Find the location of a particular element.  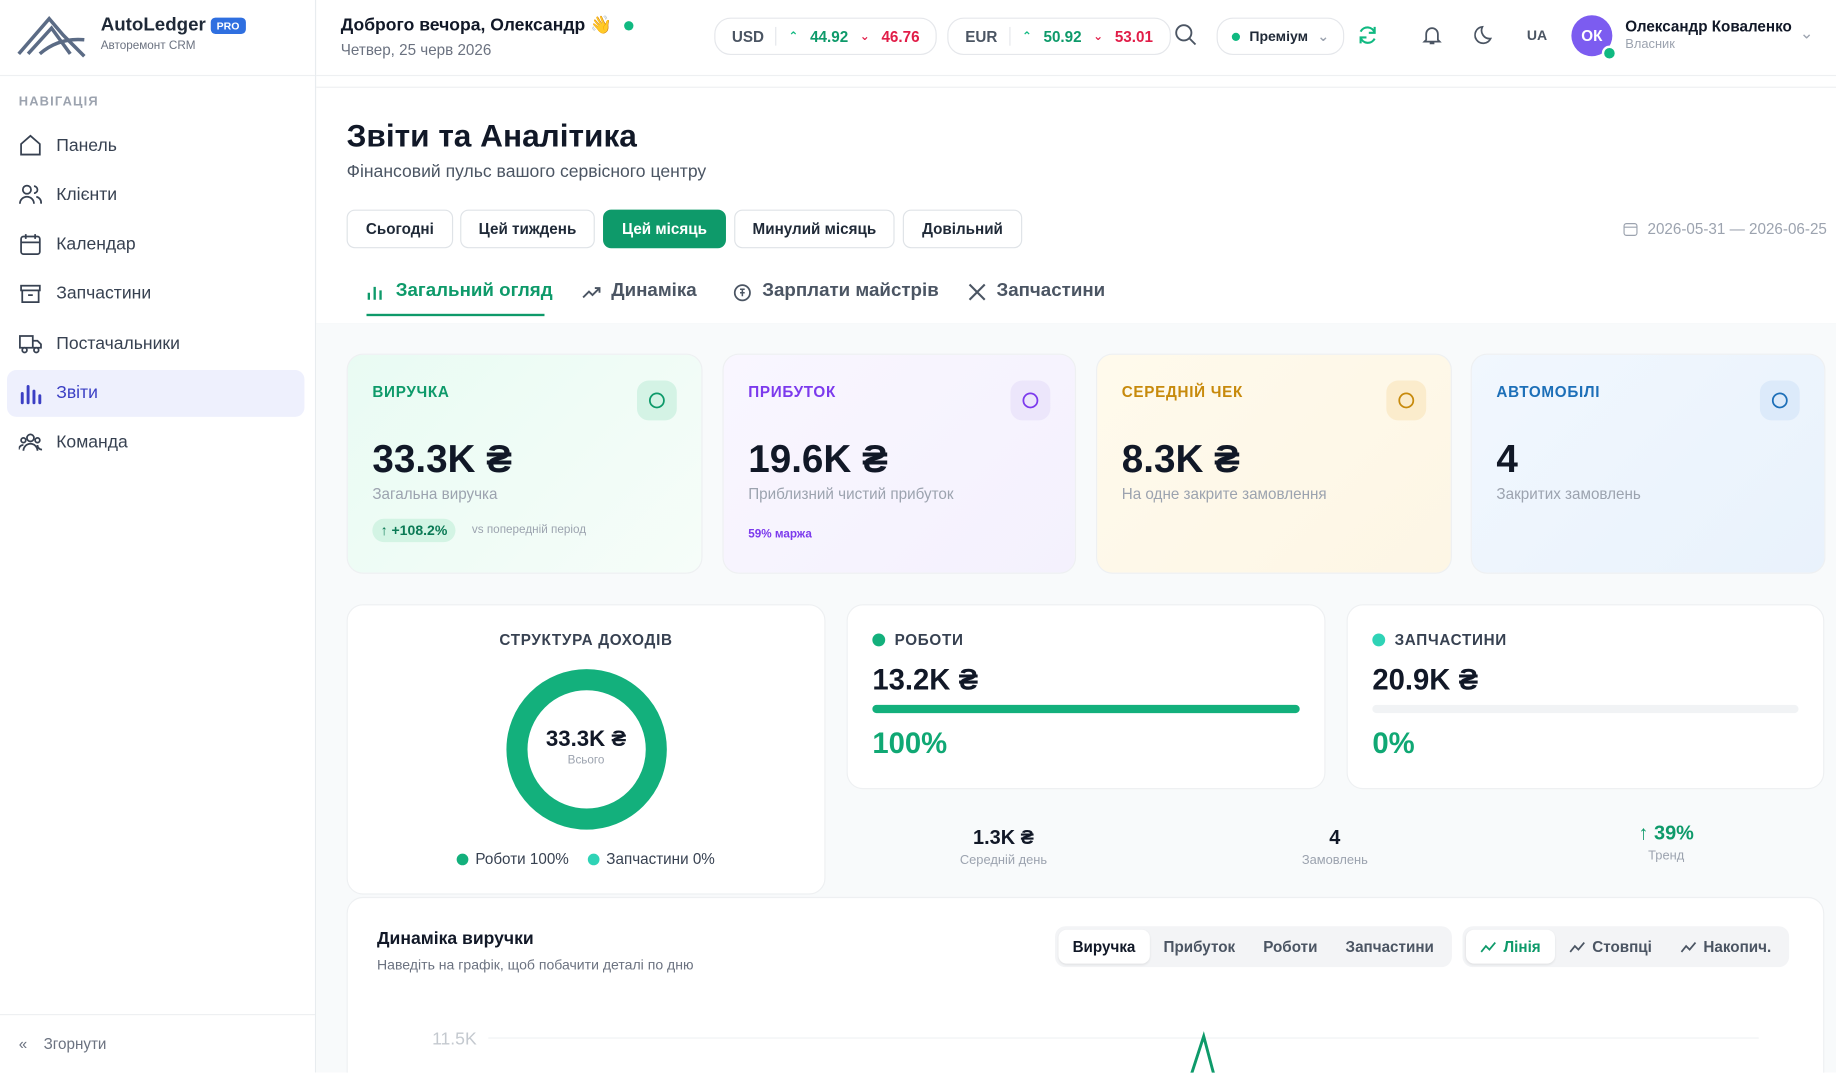

greeting-text: Доброго вечора, Олександр 👋 is located at coordinates (476, 25).